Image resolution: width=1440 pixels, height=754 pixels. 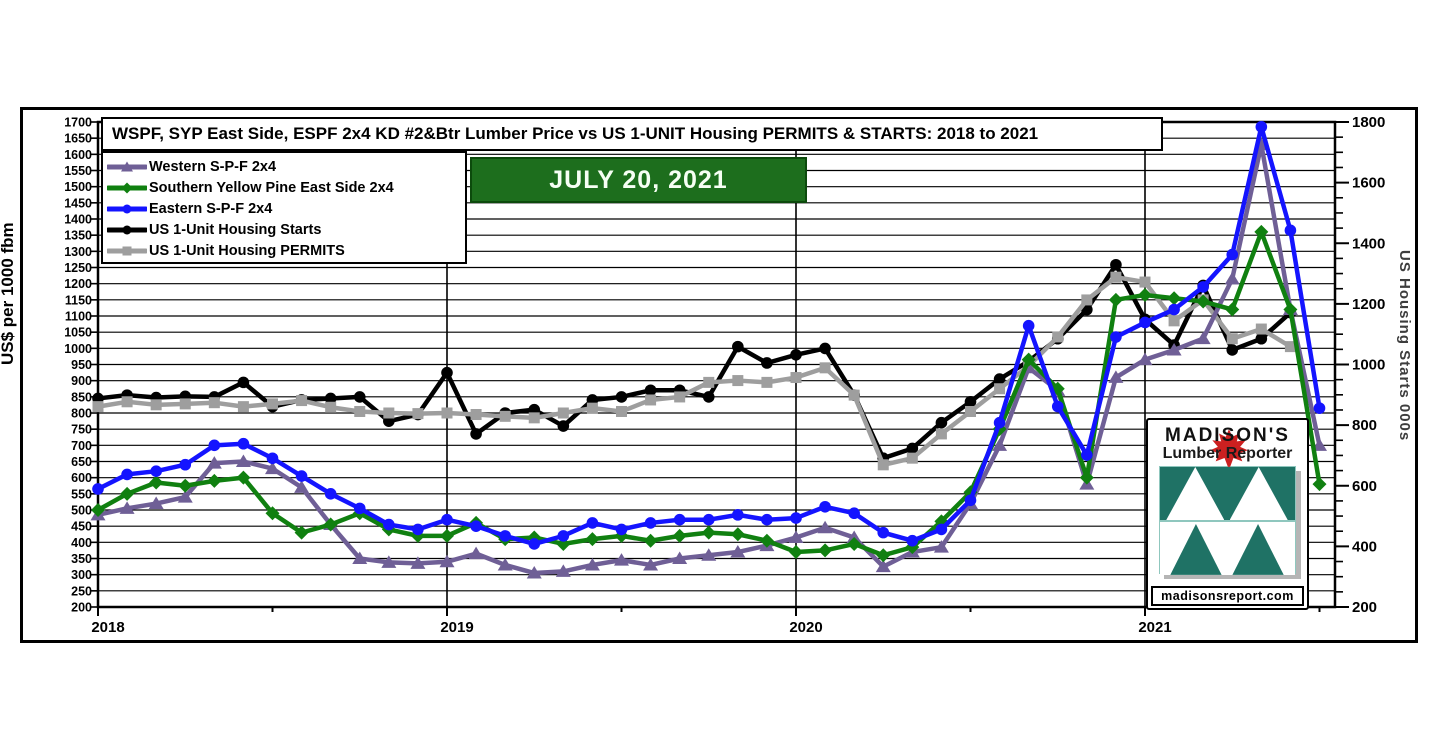 I want to click on svg-text: 1800, so click(x=1368, y=122).